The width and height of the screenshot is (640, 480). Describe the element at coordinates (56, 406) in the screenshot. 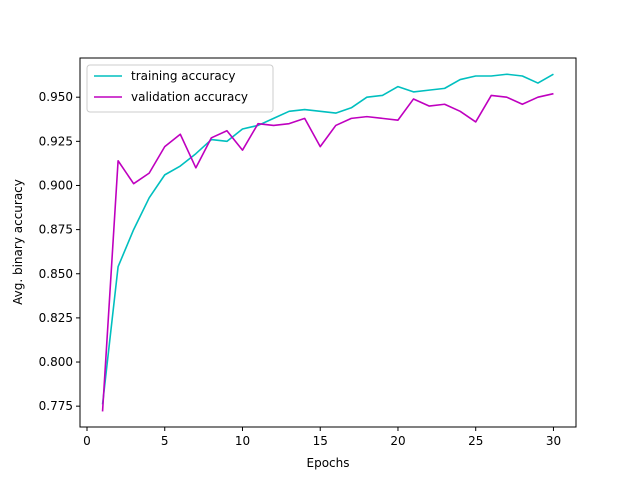

I see `y-tick-label: 0.775` at that location.